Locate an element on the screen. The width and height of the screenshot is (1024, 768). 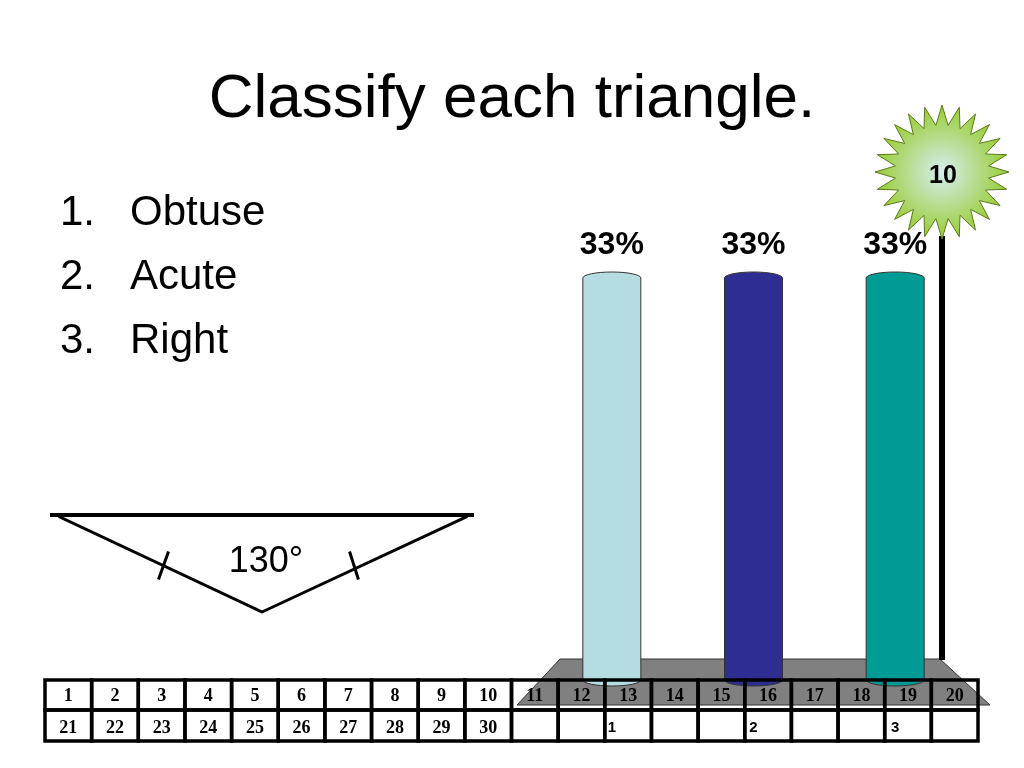
annotation: 11 is located at coordinates (535, 695).